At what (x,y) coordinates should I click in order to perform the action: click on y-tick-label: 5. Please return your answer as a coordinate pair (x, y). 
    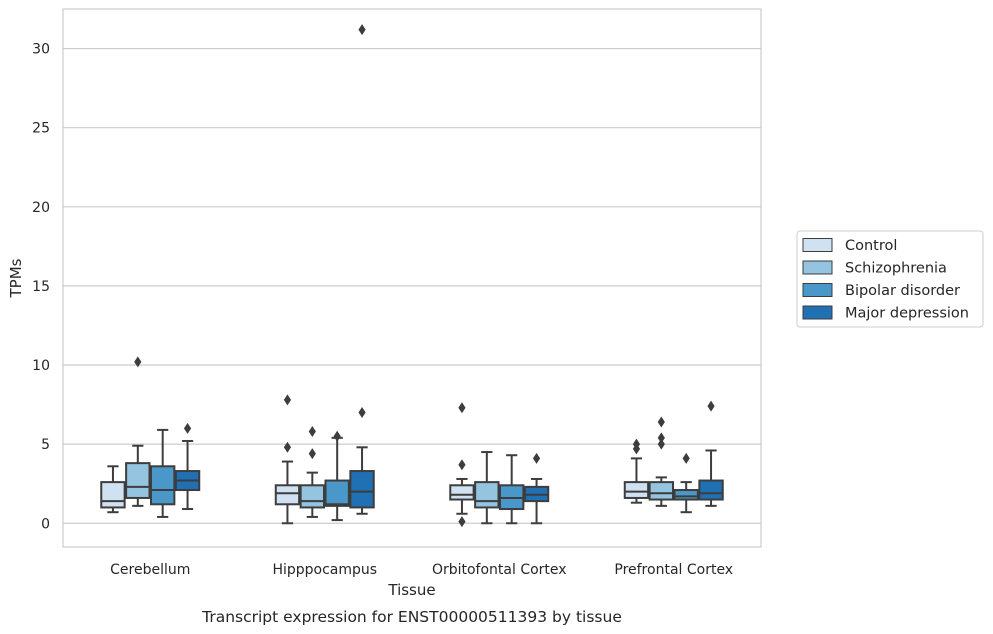
    Looking at the image, I should click on (45, 445).